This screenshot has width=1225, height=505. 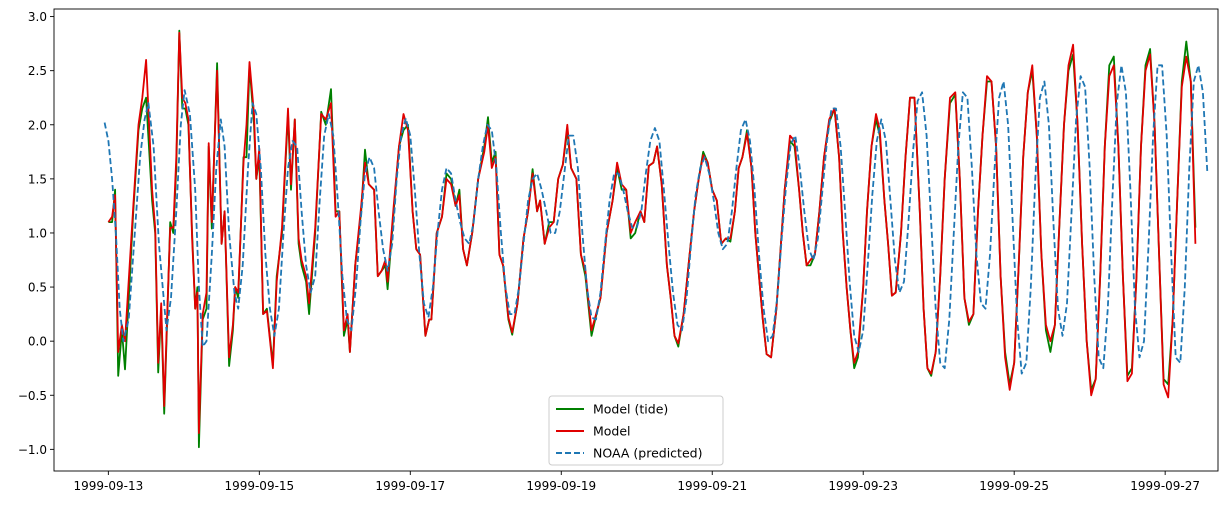 I want to click on y-tick-label: 0.0, so click(x=37, y=342).